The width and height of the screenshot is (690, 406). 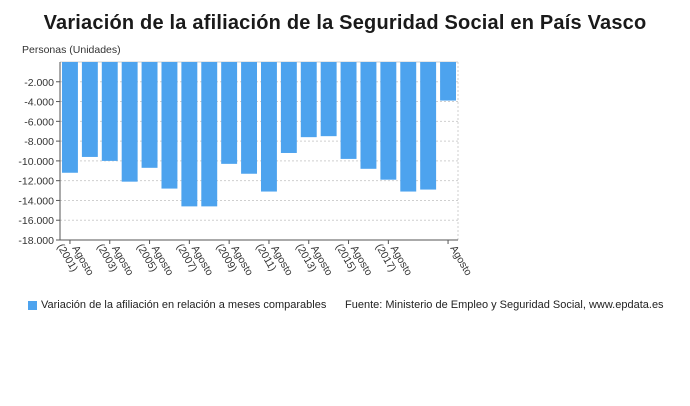 What do you see at coordinates (274, 260) in the screenshot?
I see `x-tick-label: Agosto(2011)` at bounding box center [274, 260].